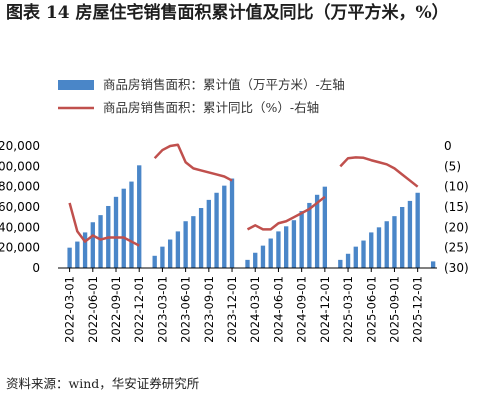  I want to click on x-tick-label: 2023-03-01, so click(162, 309).